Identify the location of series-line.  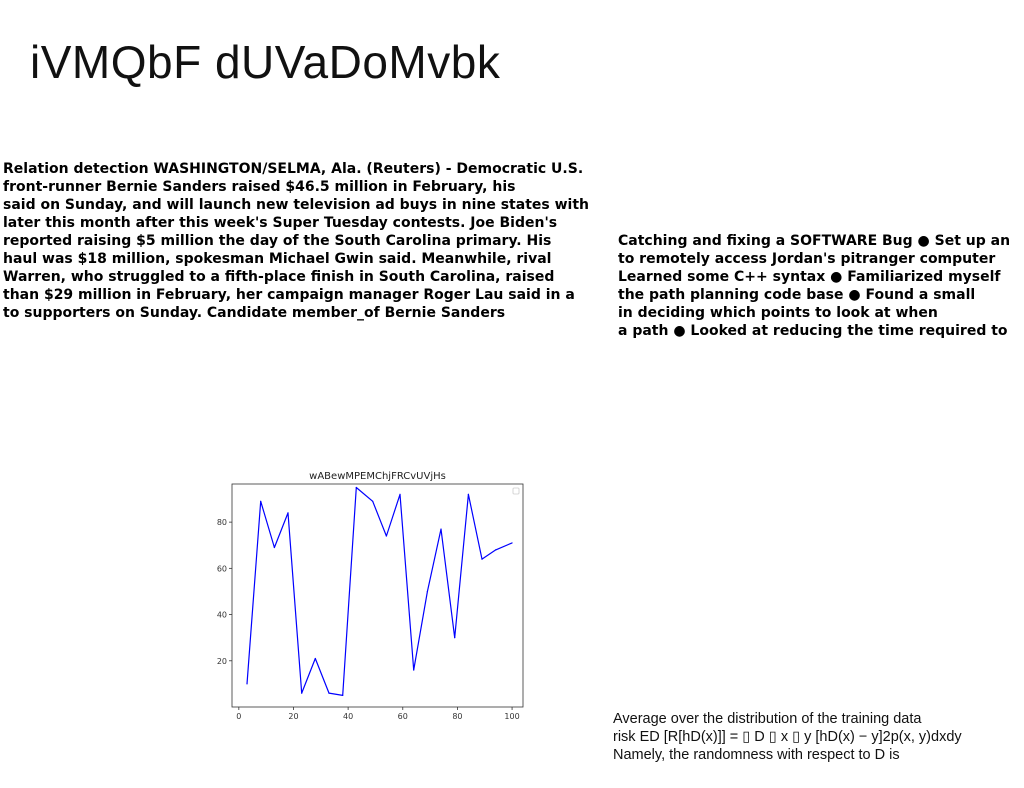
(379, 591).